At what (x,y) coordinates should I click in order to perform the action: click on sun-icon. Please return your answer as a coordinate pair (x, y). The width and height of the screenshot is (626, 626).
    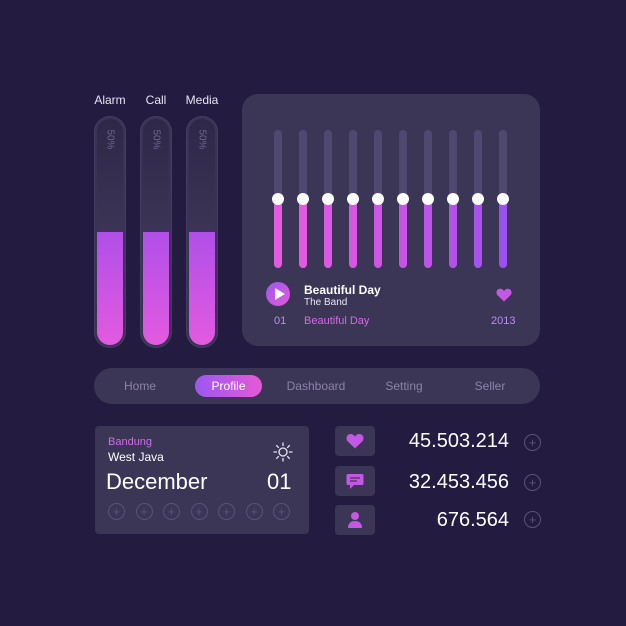
    Looking at the image, I should click on (283, 452).